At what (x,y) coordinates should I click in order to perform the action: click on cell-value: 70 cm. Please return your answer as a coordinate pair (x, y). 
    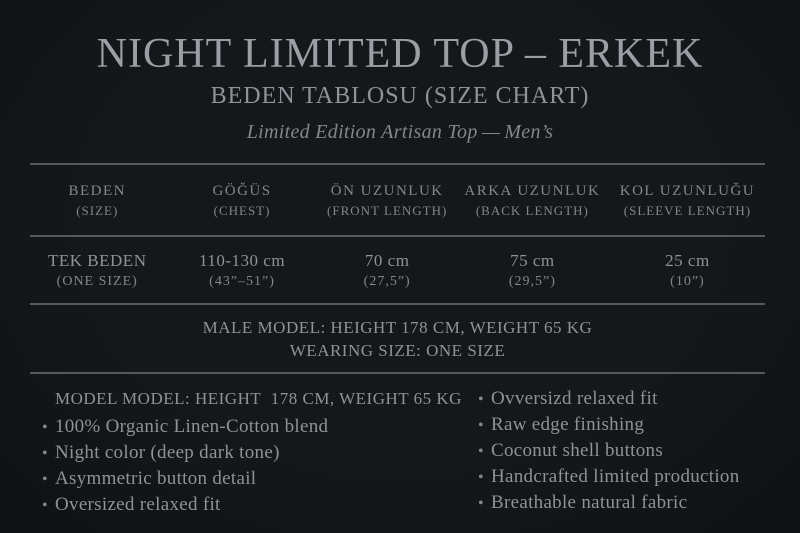
    Looking at the image, I should click on (387, 260).